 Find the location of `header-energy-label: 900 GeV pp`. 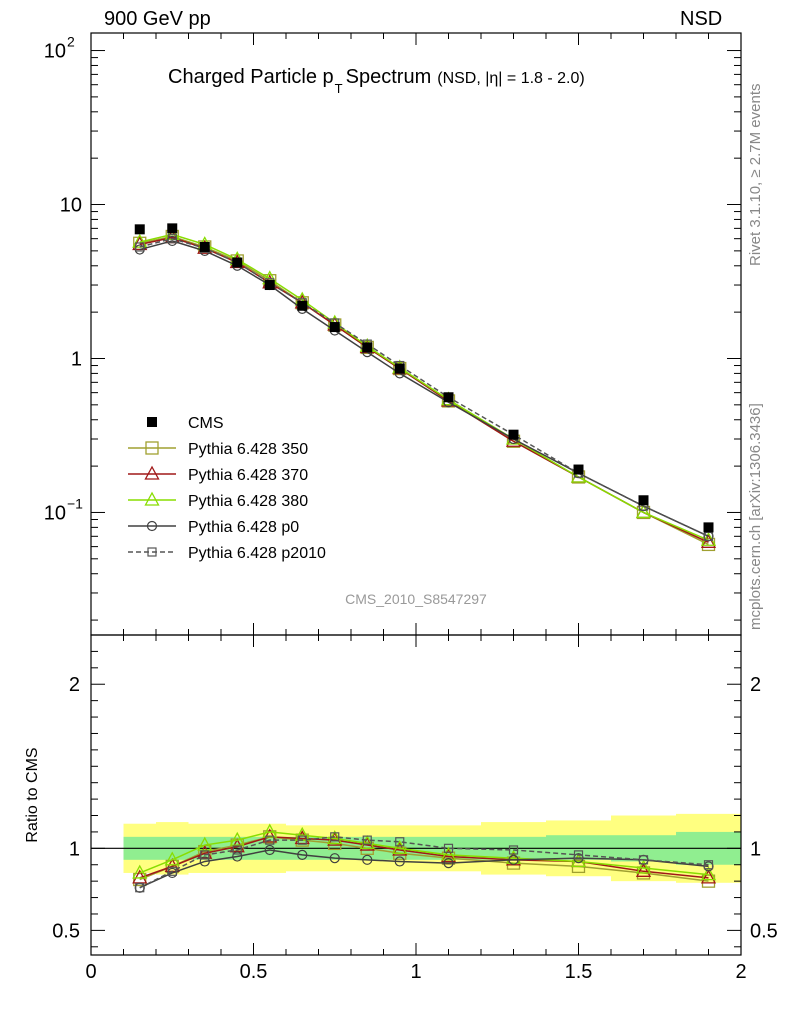

header-energy-label: 900 GeV pp is located at coordinates (157, 19).